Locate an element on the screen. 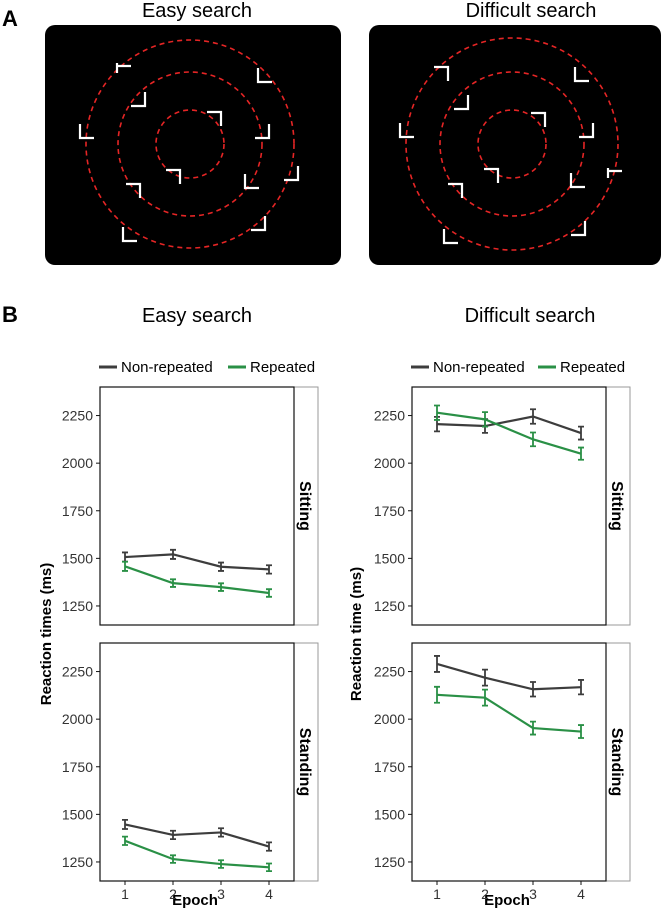  strip-label-standing: Standing is located at coordinates (616, 762).